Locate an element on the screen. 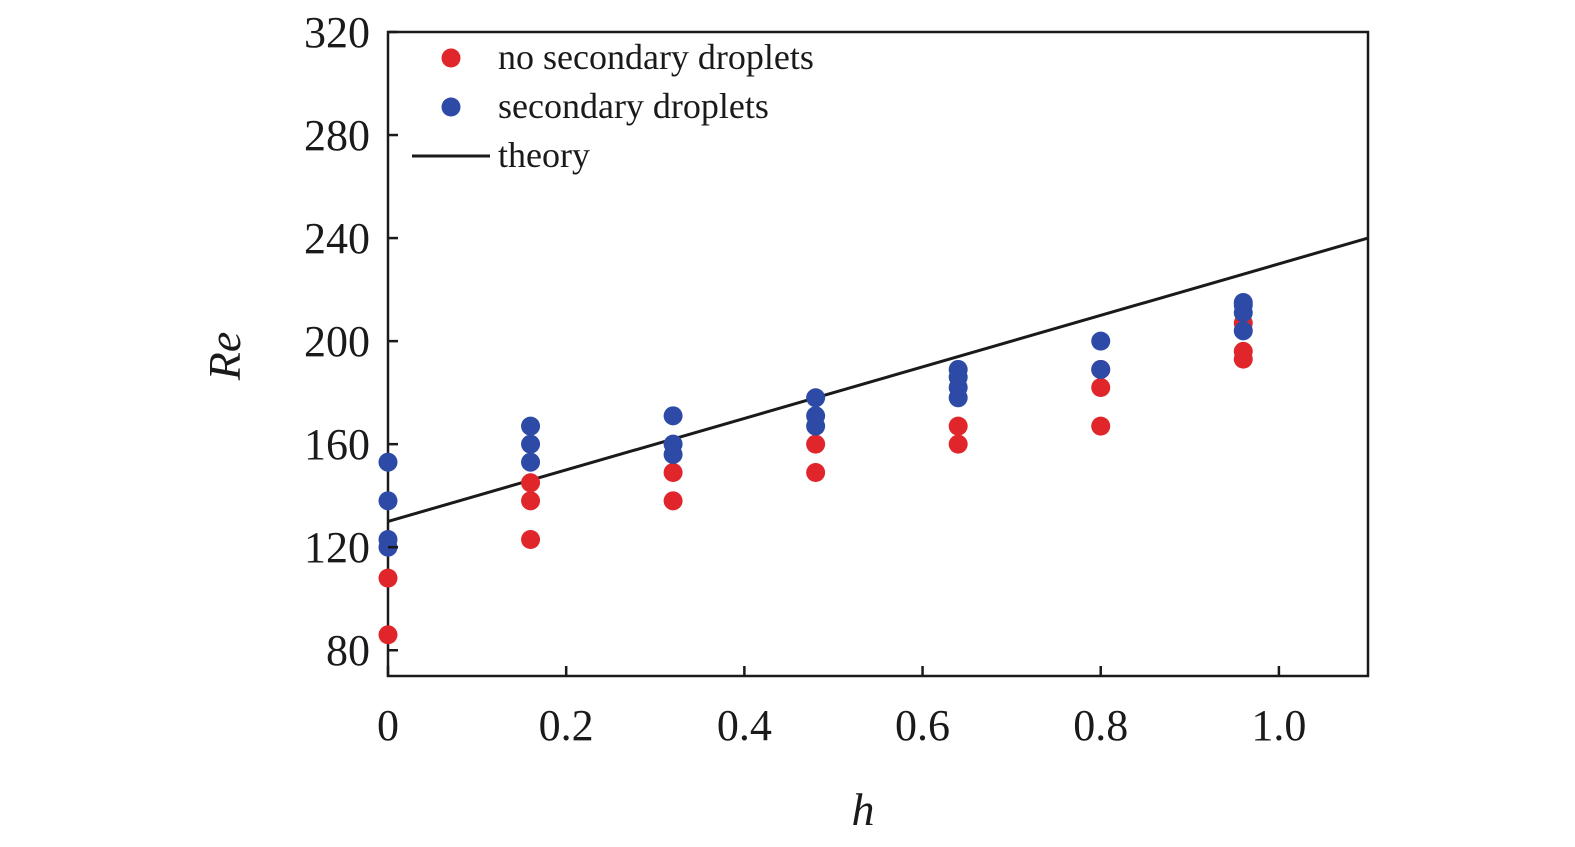  y-tick-label: 160 is located at coordinates (337, 444).